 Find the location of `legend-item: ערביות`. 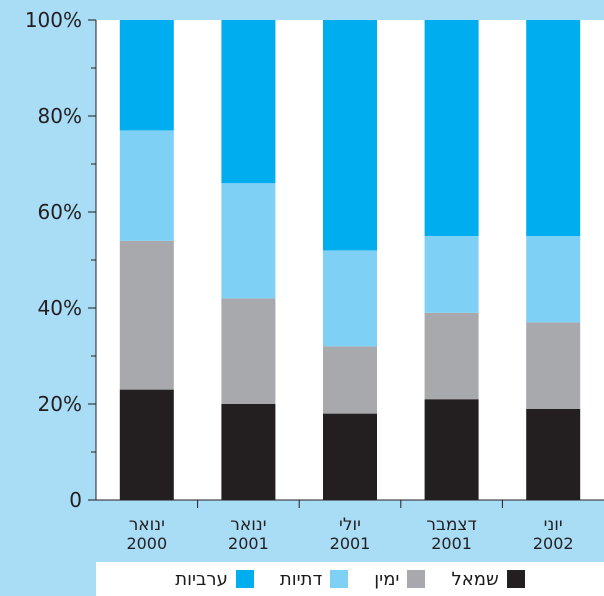

legend-item: ערביות is located at coordinates (214, 579).